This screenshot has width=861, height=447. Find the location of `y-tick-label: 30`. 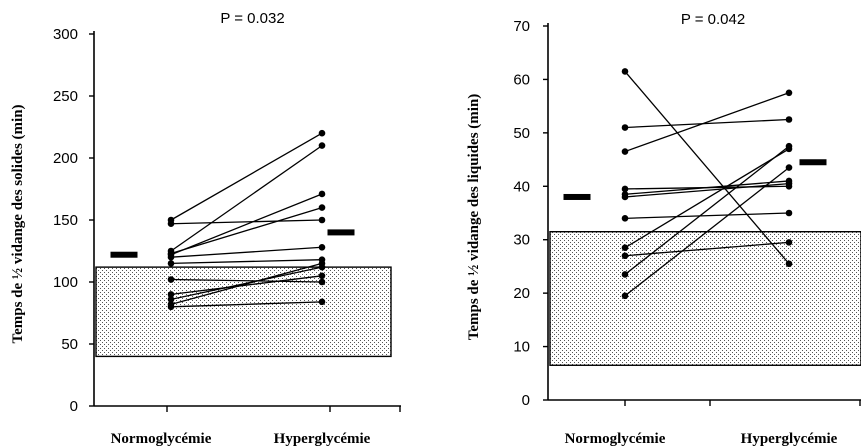

y-tick-label: 30 is located at coordinates (521, 240).